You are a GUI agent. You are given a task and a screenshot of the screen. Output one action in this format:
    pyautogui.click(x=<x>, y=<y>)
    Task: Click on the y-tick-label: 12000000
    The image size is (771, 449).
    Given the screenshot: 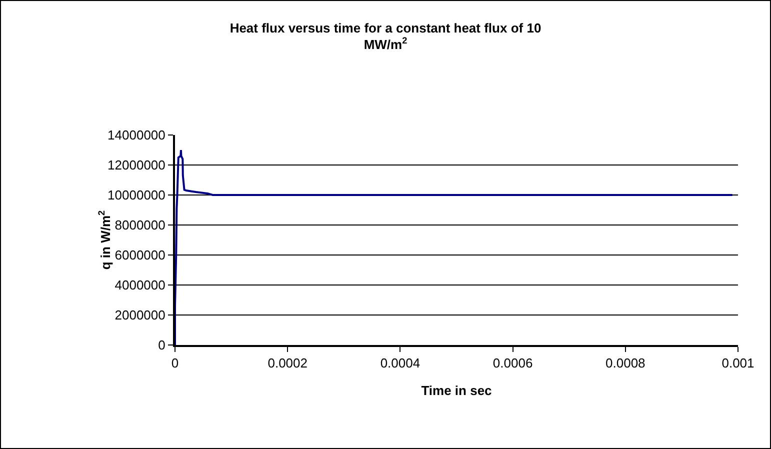 What is the action you would take?
    pyautogui.click(x=137, y=165)
    